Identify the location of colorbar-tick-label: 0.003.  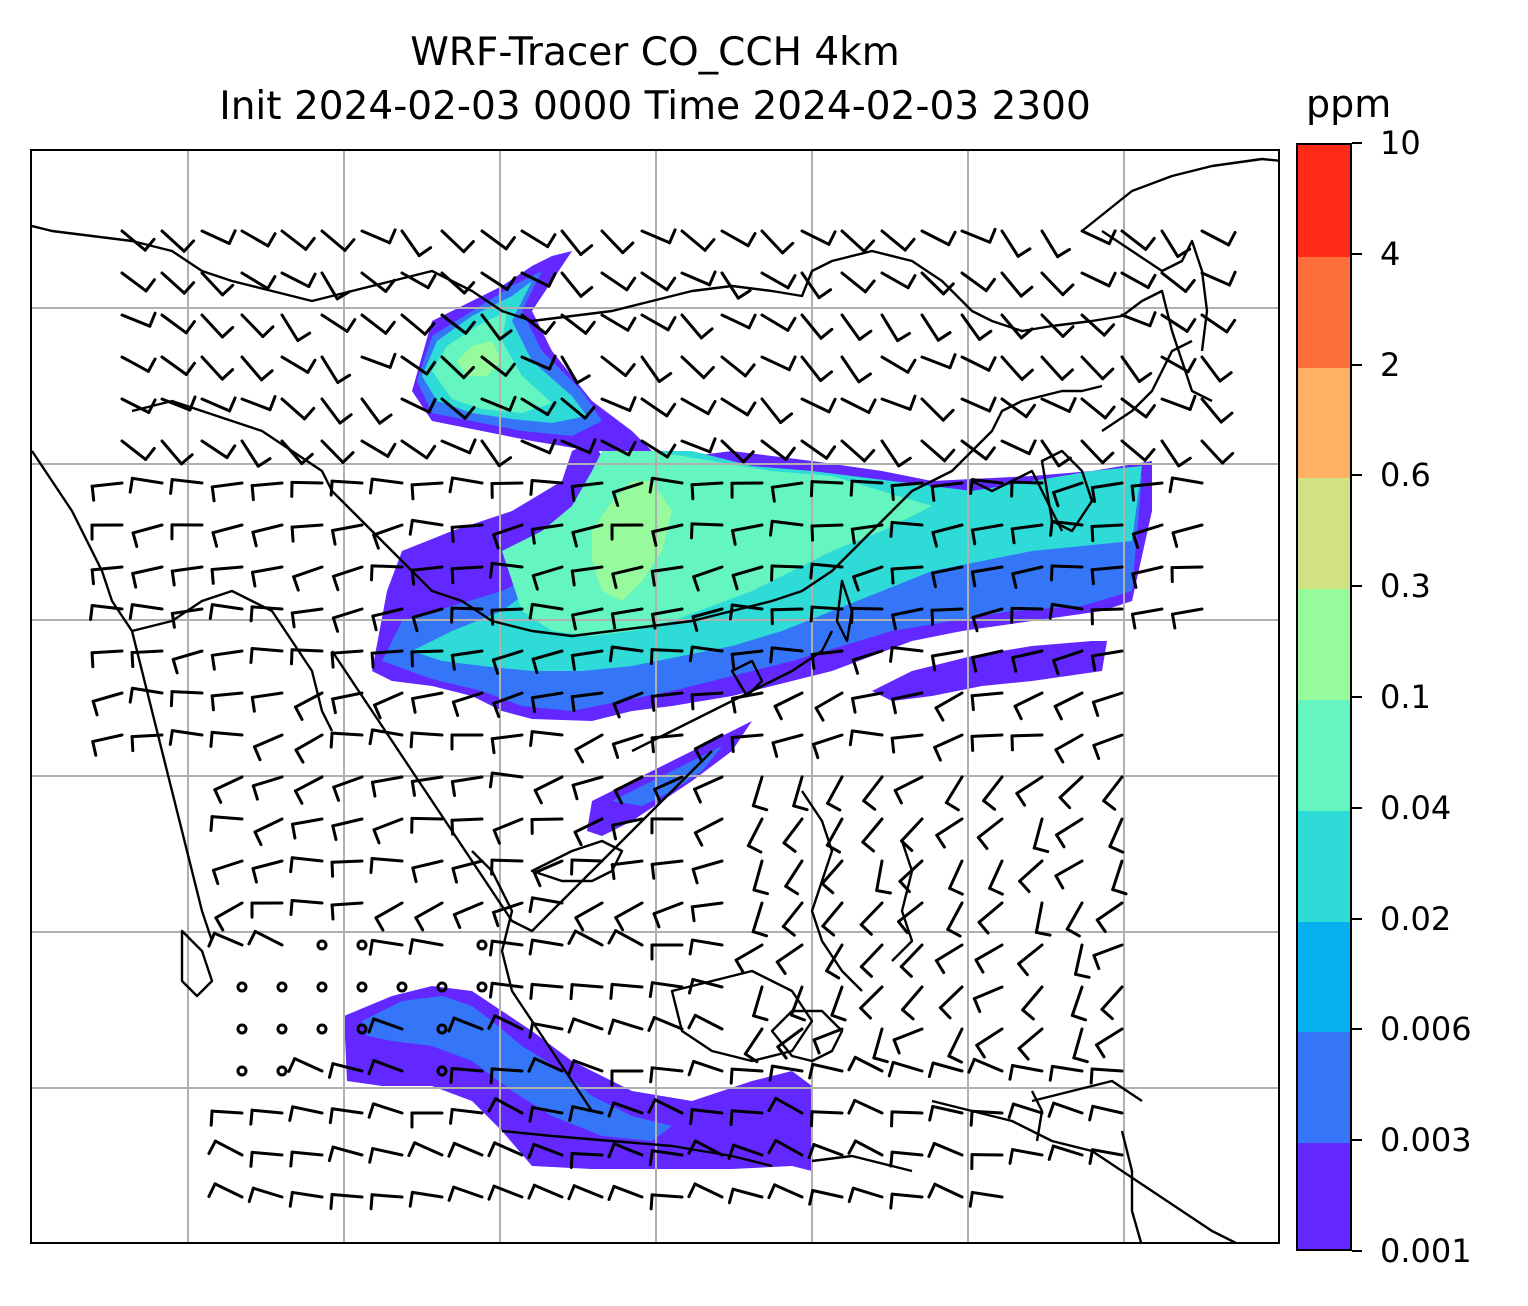
(1426, 1140).